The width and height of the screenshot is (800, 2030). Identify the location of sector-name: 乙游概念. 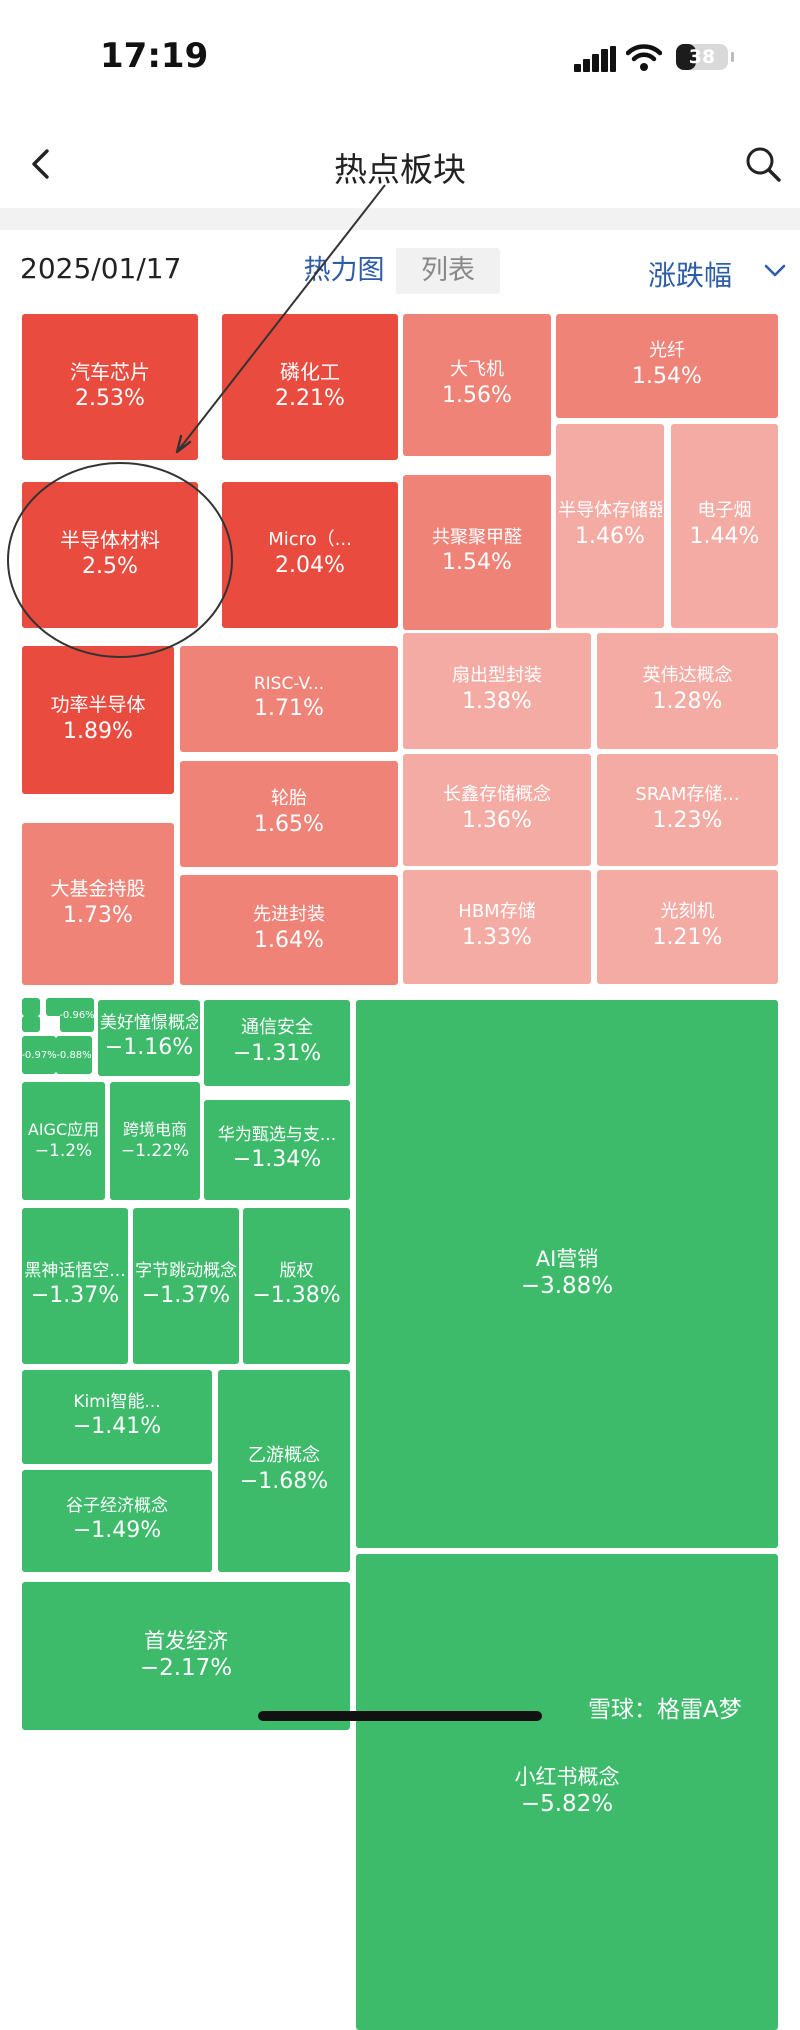
(284, 1456).